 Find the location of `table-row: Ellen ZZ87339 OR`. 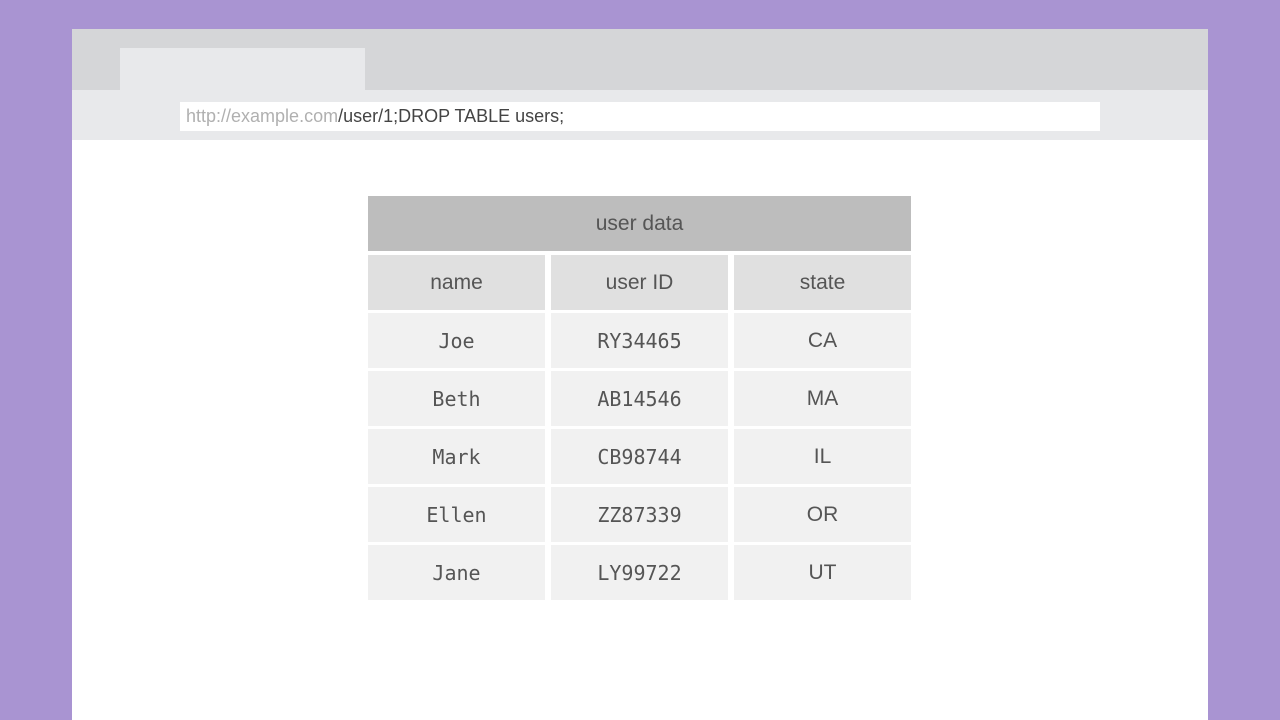

table-row: Ellen ZZ87339 OR is located at coordinates (639, 514).